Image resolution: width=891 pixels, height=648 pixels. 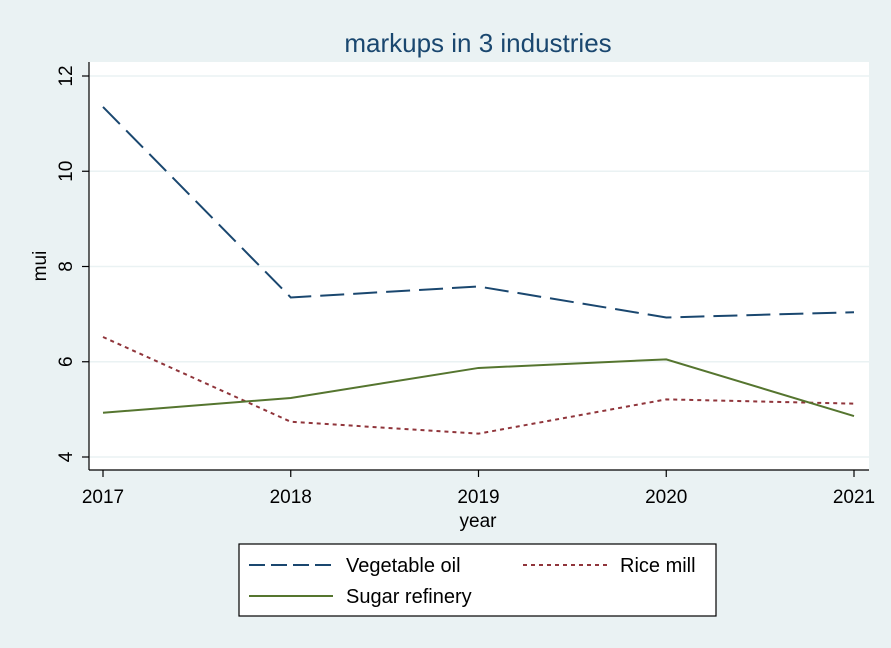 I want to click on x-tick-label: 2018, so click(x=291, y=497).